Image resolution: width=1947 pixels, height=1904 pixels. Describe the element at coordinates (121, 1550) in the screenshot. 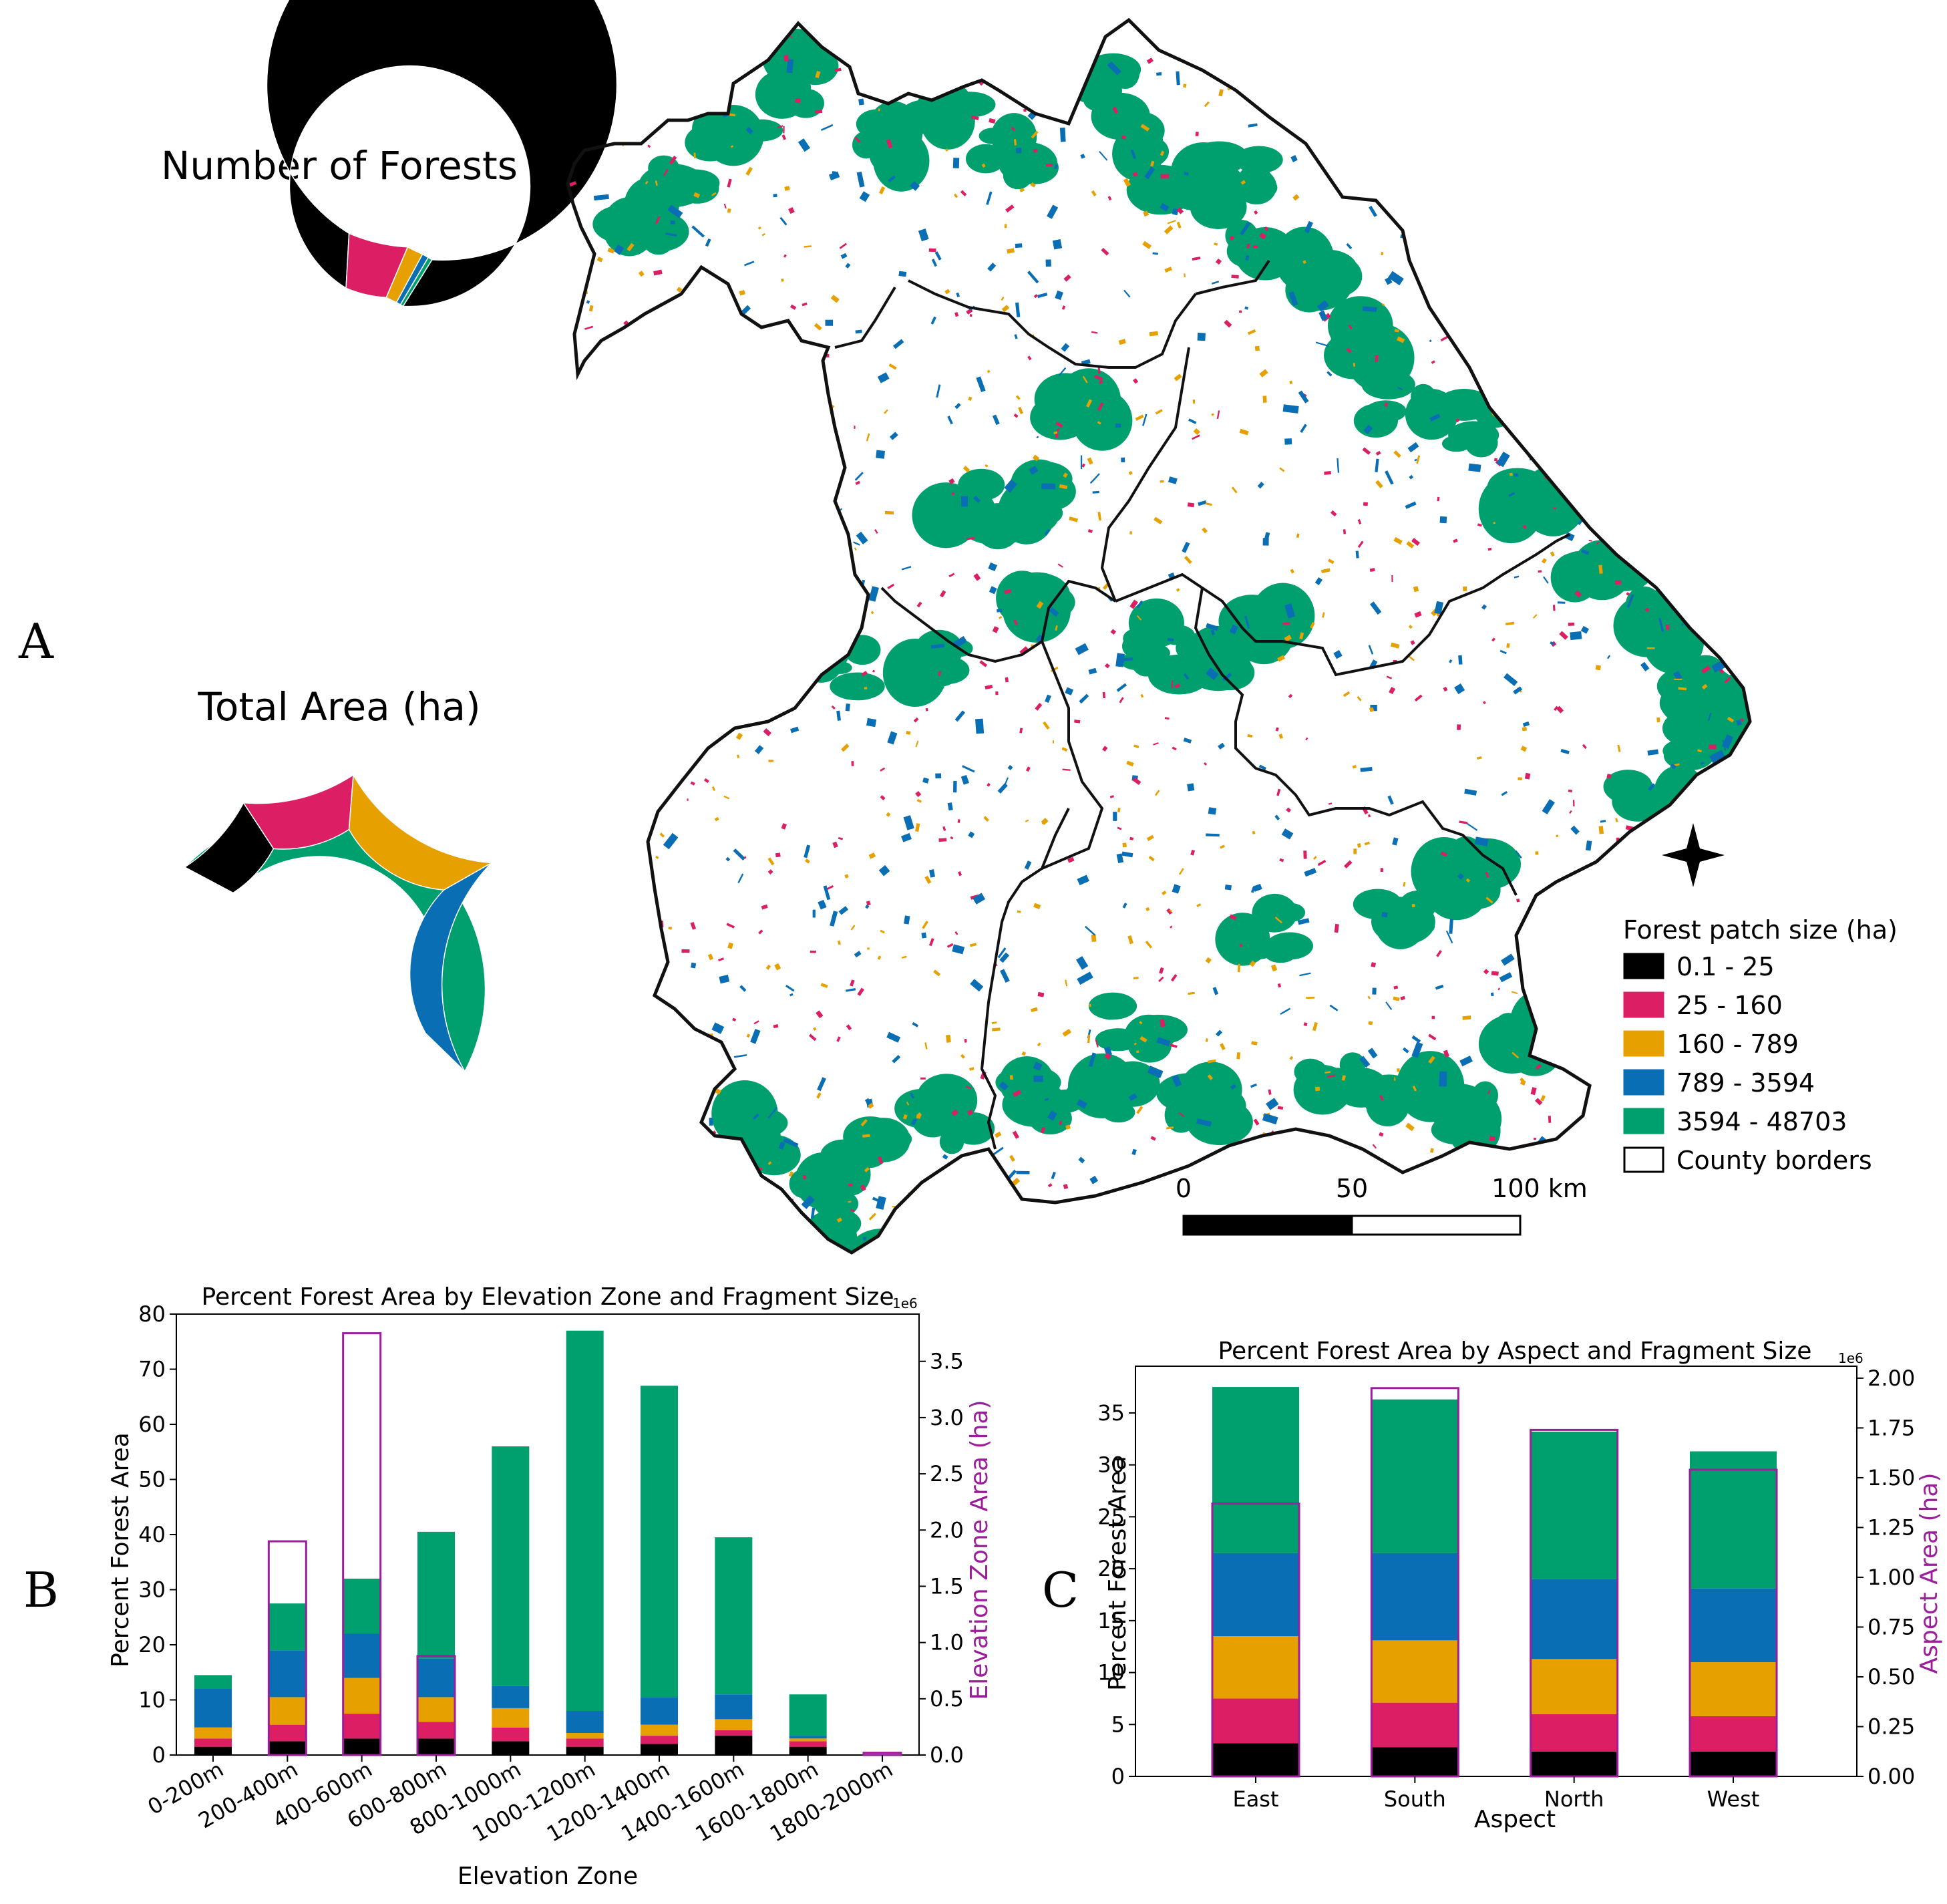

I see `chart-b-ylabel: Percent Forest Area` at that location.